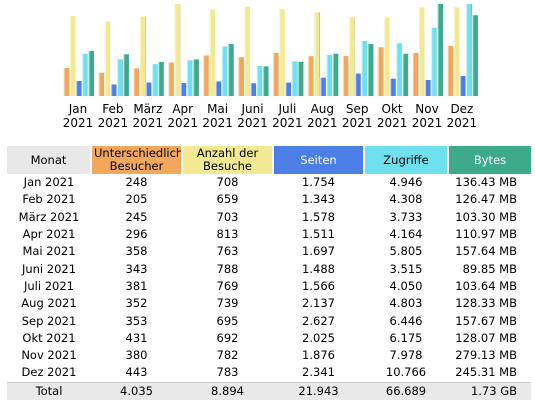 The width and height of the screenshot is (535, 404). What do you see at coordinates (136, 268) in the screenshot?
I see `cell-visitors: 343` at bounding box center [136, 268].